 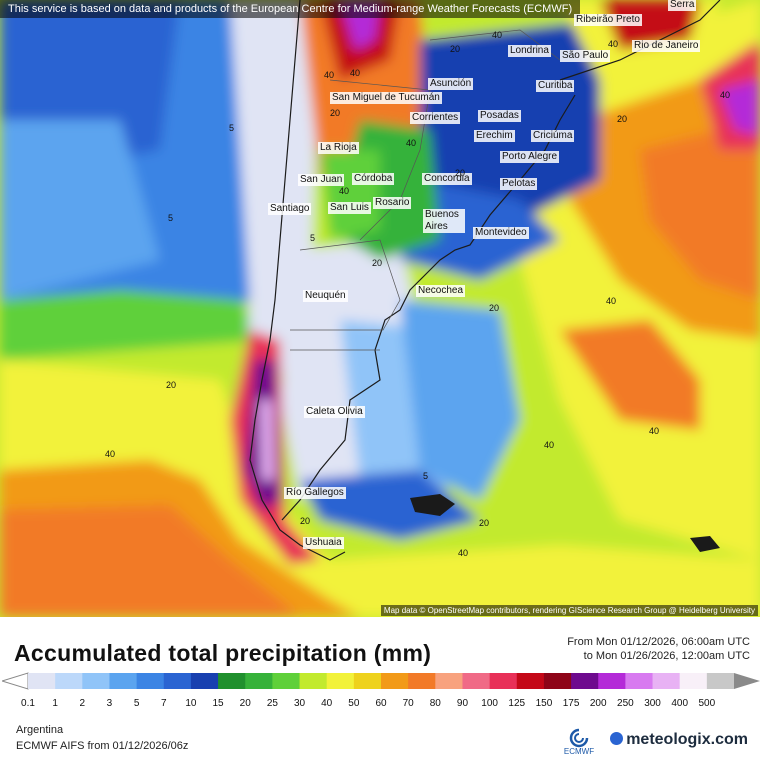 I want to click on meteologix-icon, so click(x=617, y=738).